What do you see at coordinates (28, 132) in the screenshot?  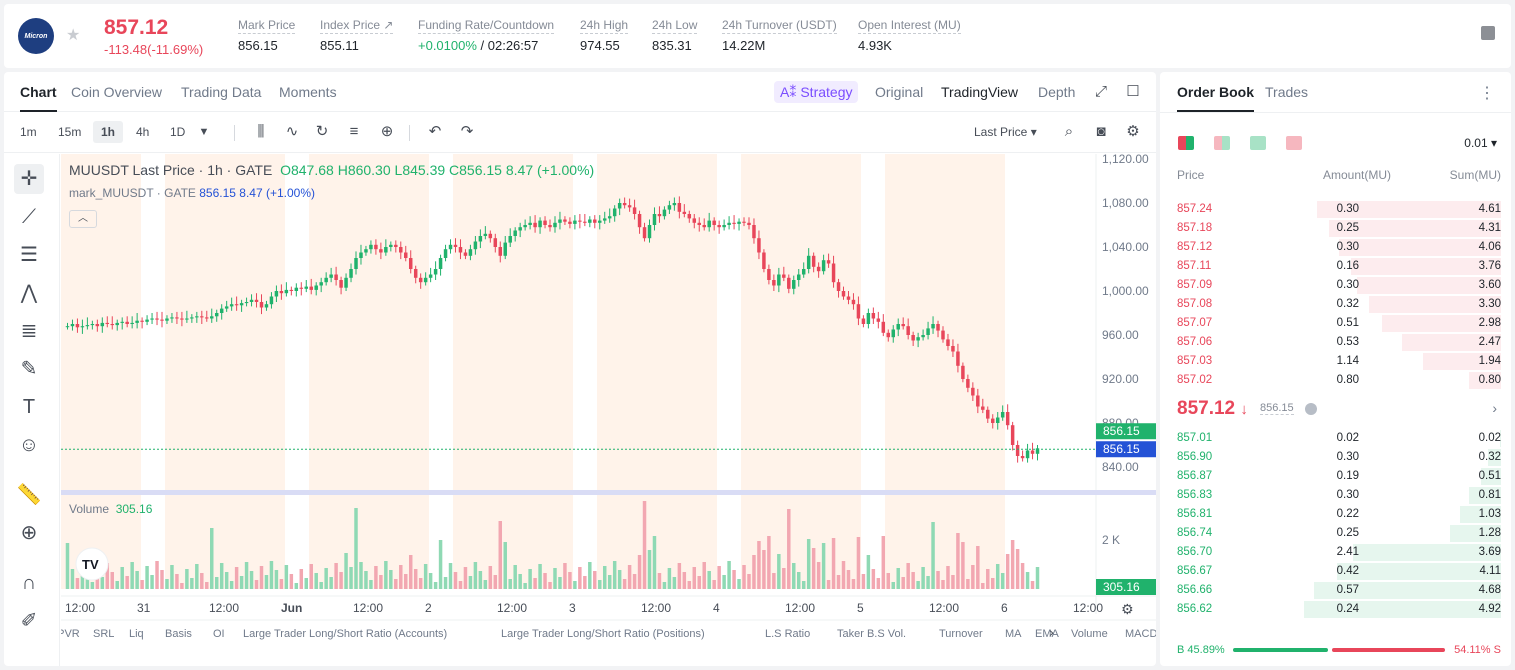 I see `timeframe-1m: 1m` at bounding box center [28, 132].